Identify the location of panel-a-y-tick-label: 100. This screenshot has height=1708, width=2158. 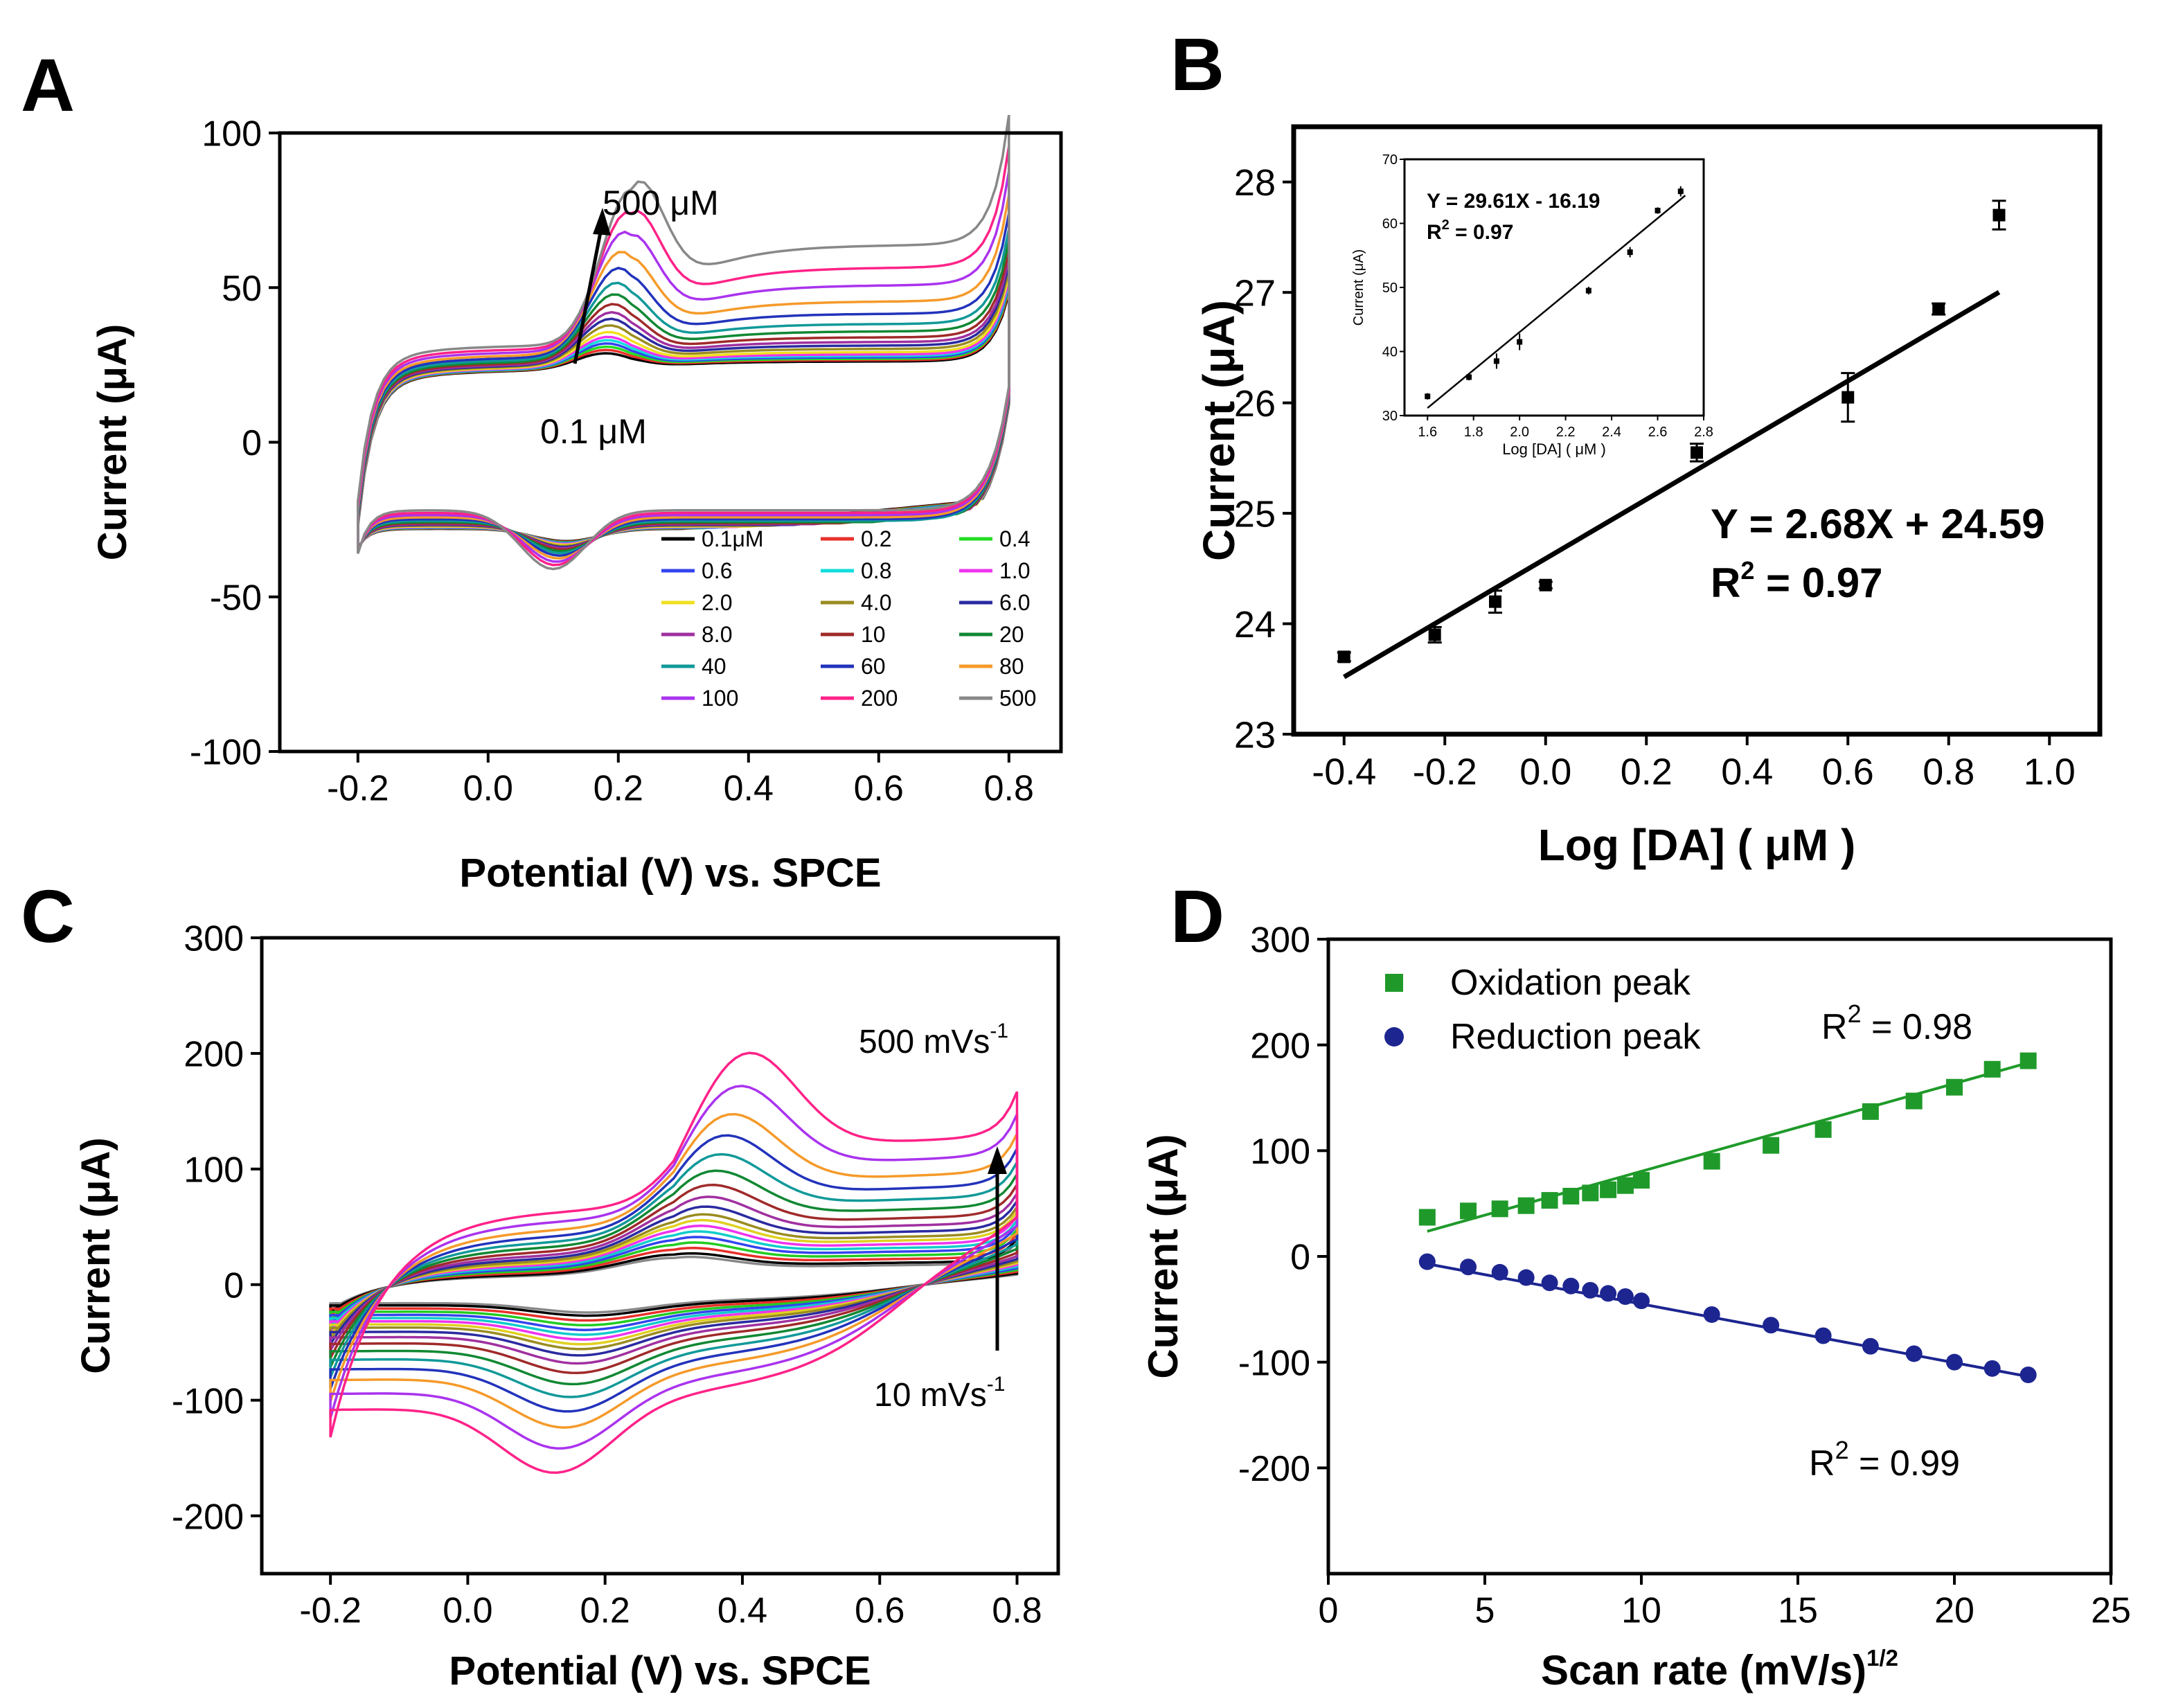
(232, 134).